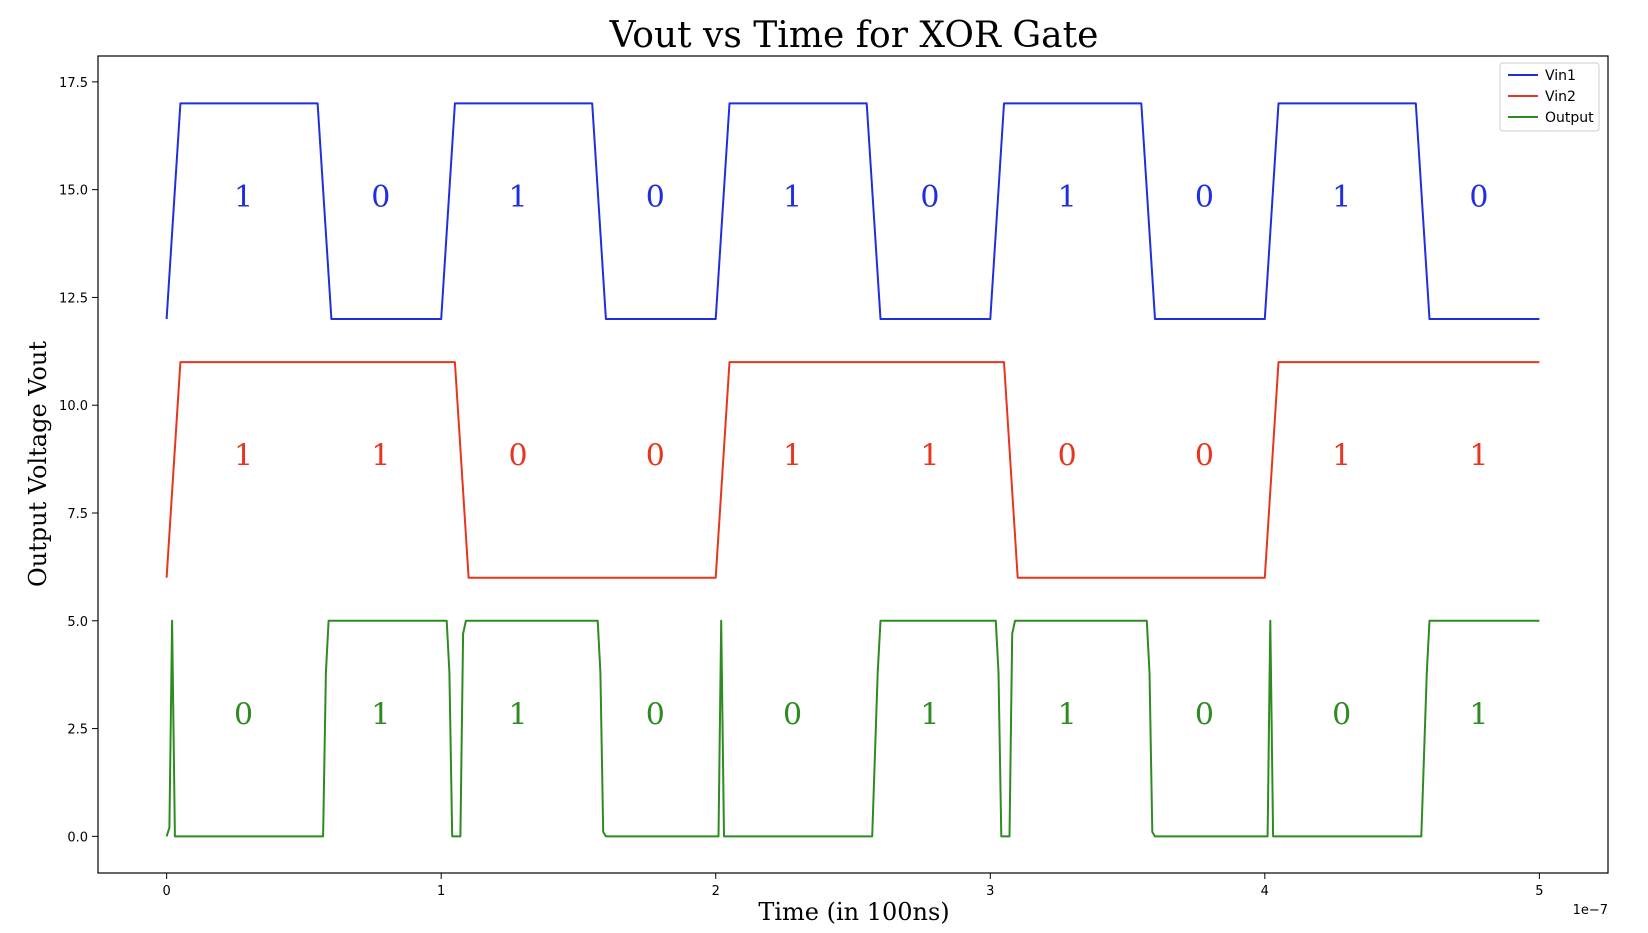  I want to click on x-tick-label: 1, so click(441, 891).